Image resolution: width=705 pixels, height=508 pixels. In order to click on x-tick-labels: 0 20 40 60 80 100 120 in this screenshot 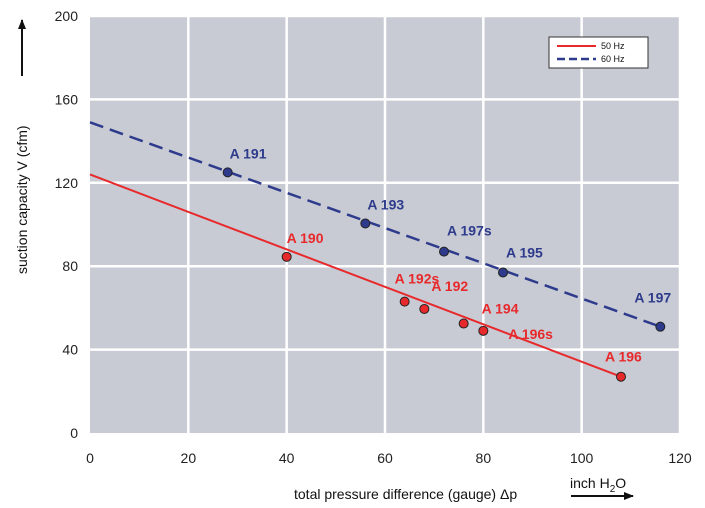, I will do `click(389, 458)`.